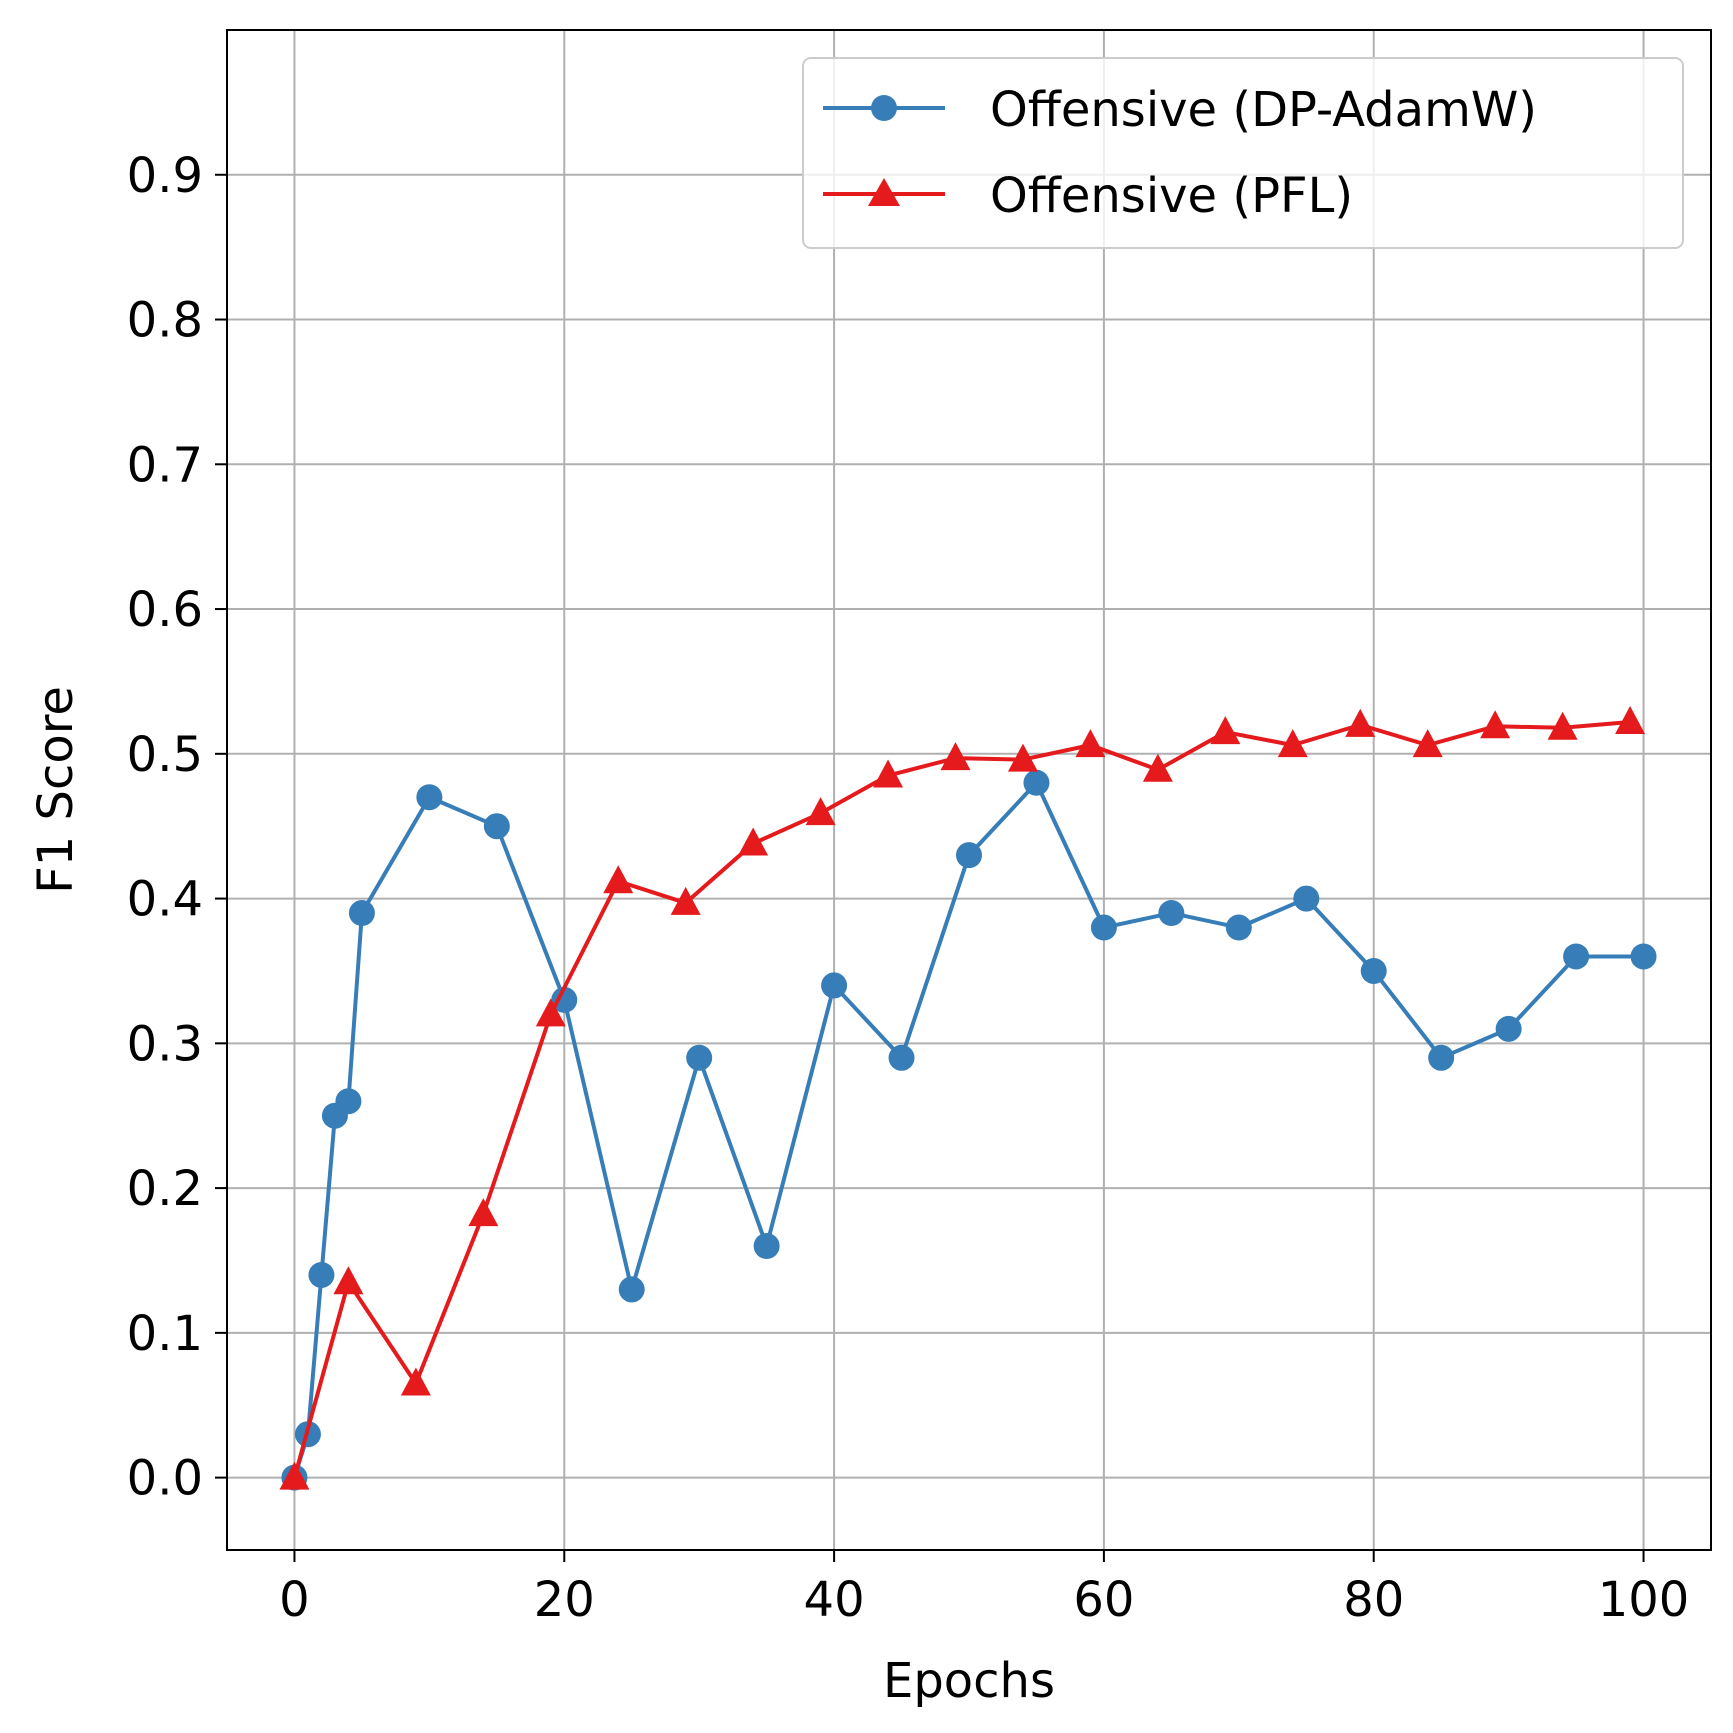  I want to click on y-tick-label: 0.0, so click(165, 1479).